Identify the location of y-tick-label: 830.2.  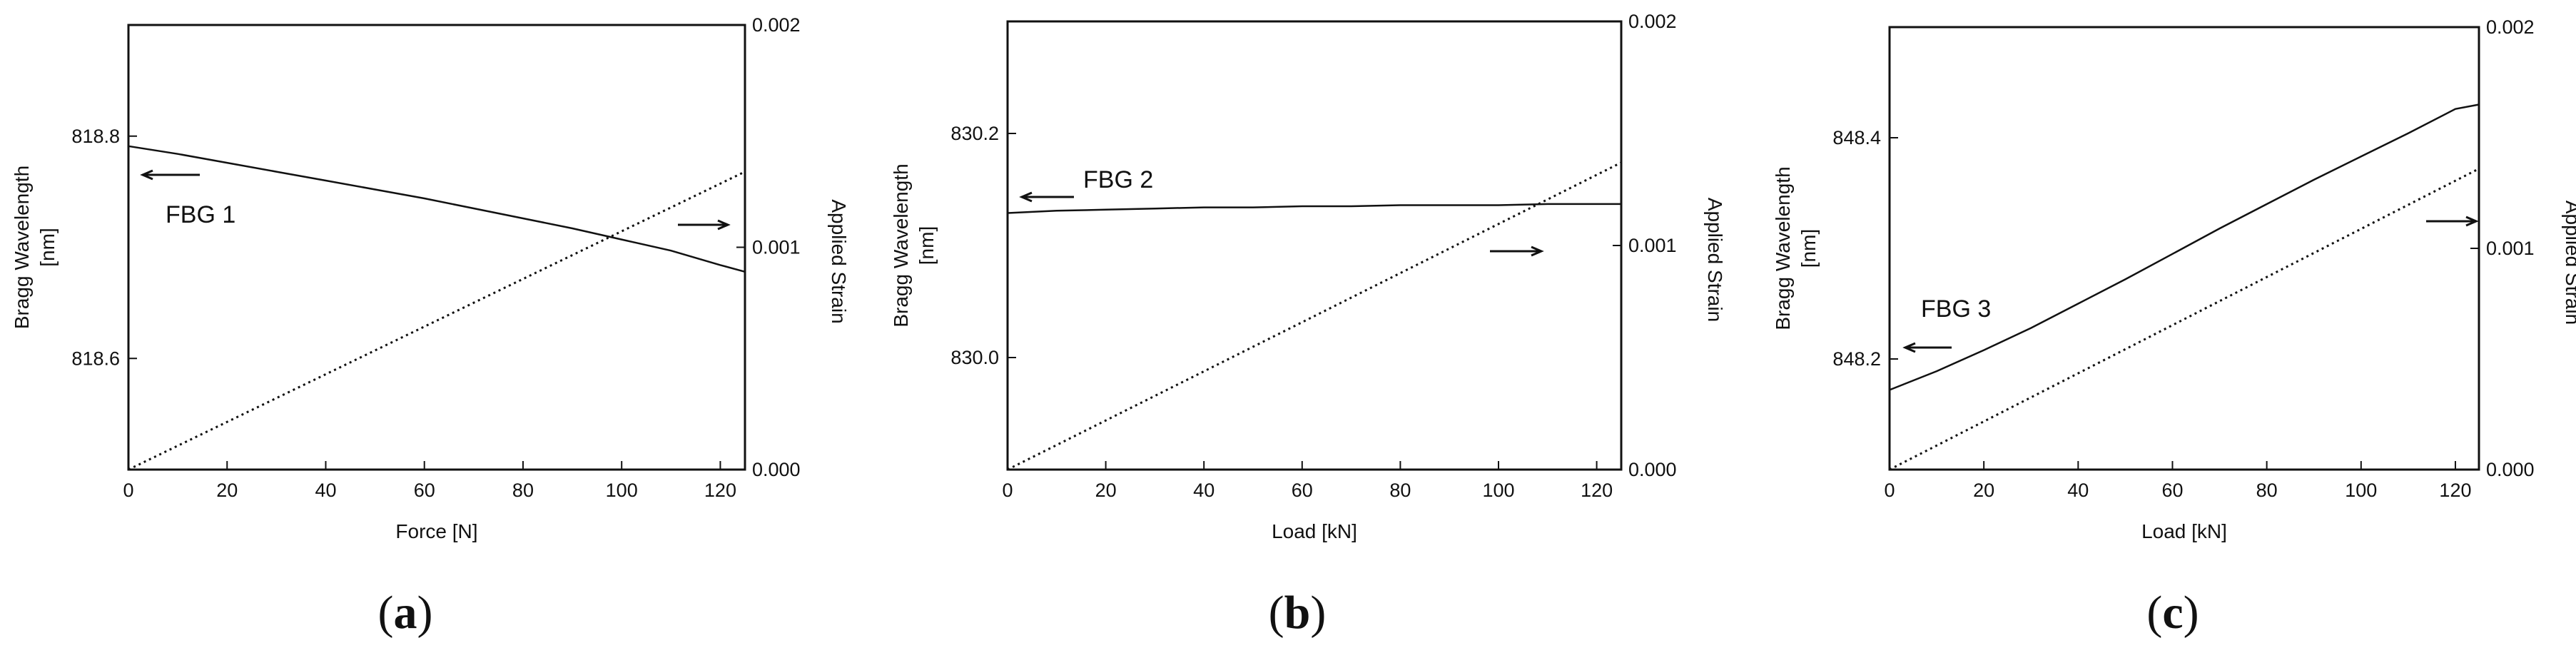
(974, 133).